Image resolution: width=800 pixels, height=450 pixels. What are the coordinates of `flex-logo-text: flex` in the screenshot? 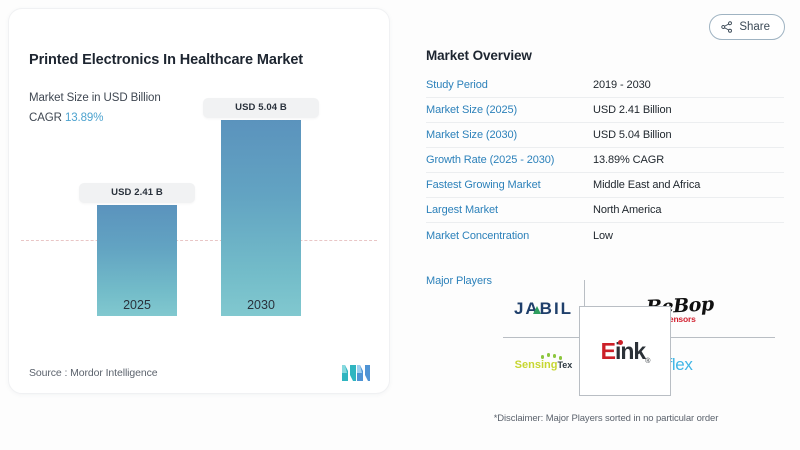 It's located at (680, 364).